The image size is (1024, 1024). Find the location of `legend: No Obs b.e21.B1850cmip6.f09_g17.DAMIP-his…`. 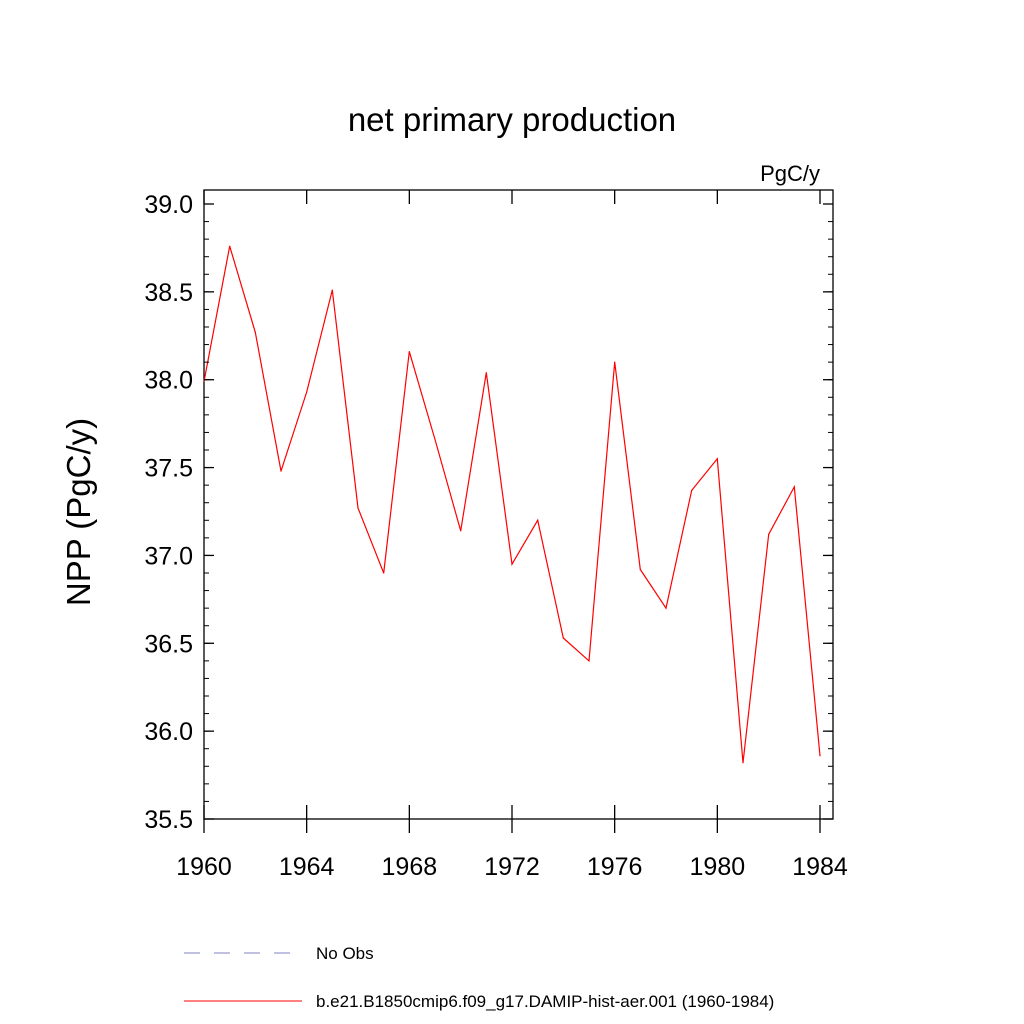

legend: No Obs b.e21.B1850cmip6.f09_g17.DAMIP-his… is located at coordinates (479, 977).